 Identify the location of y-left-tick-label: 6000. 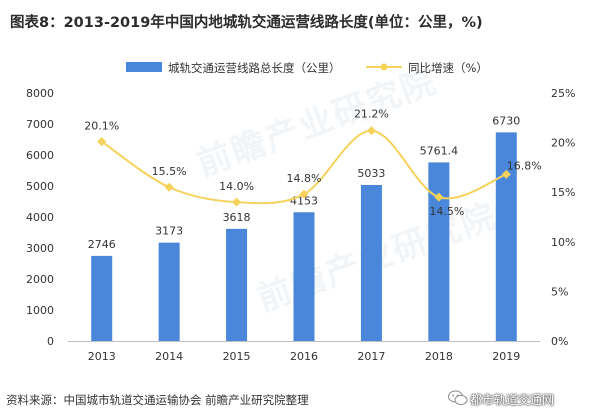
(40, 155).